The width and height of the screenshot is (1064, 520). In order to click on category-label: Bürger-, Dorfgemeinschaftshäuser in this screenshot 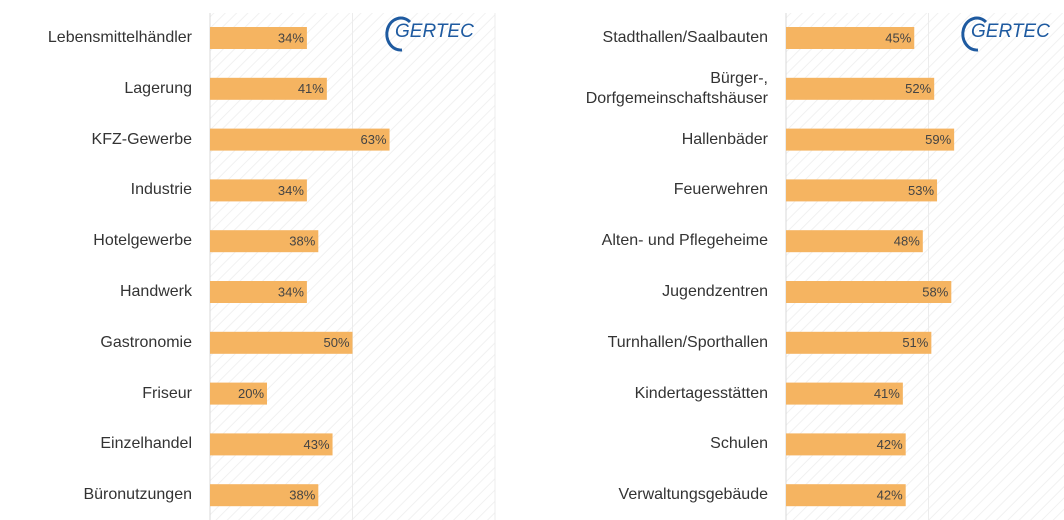, I will do `click(676, 88)`.